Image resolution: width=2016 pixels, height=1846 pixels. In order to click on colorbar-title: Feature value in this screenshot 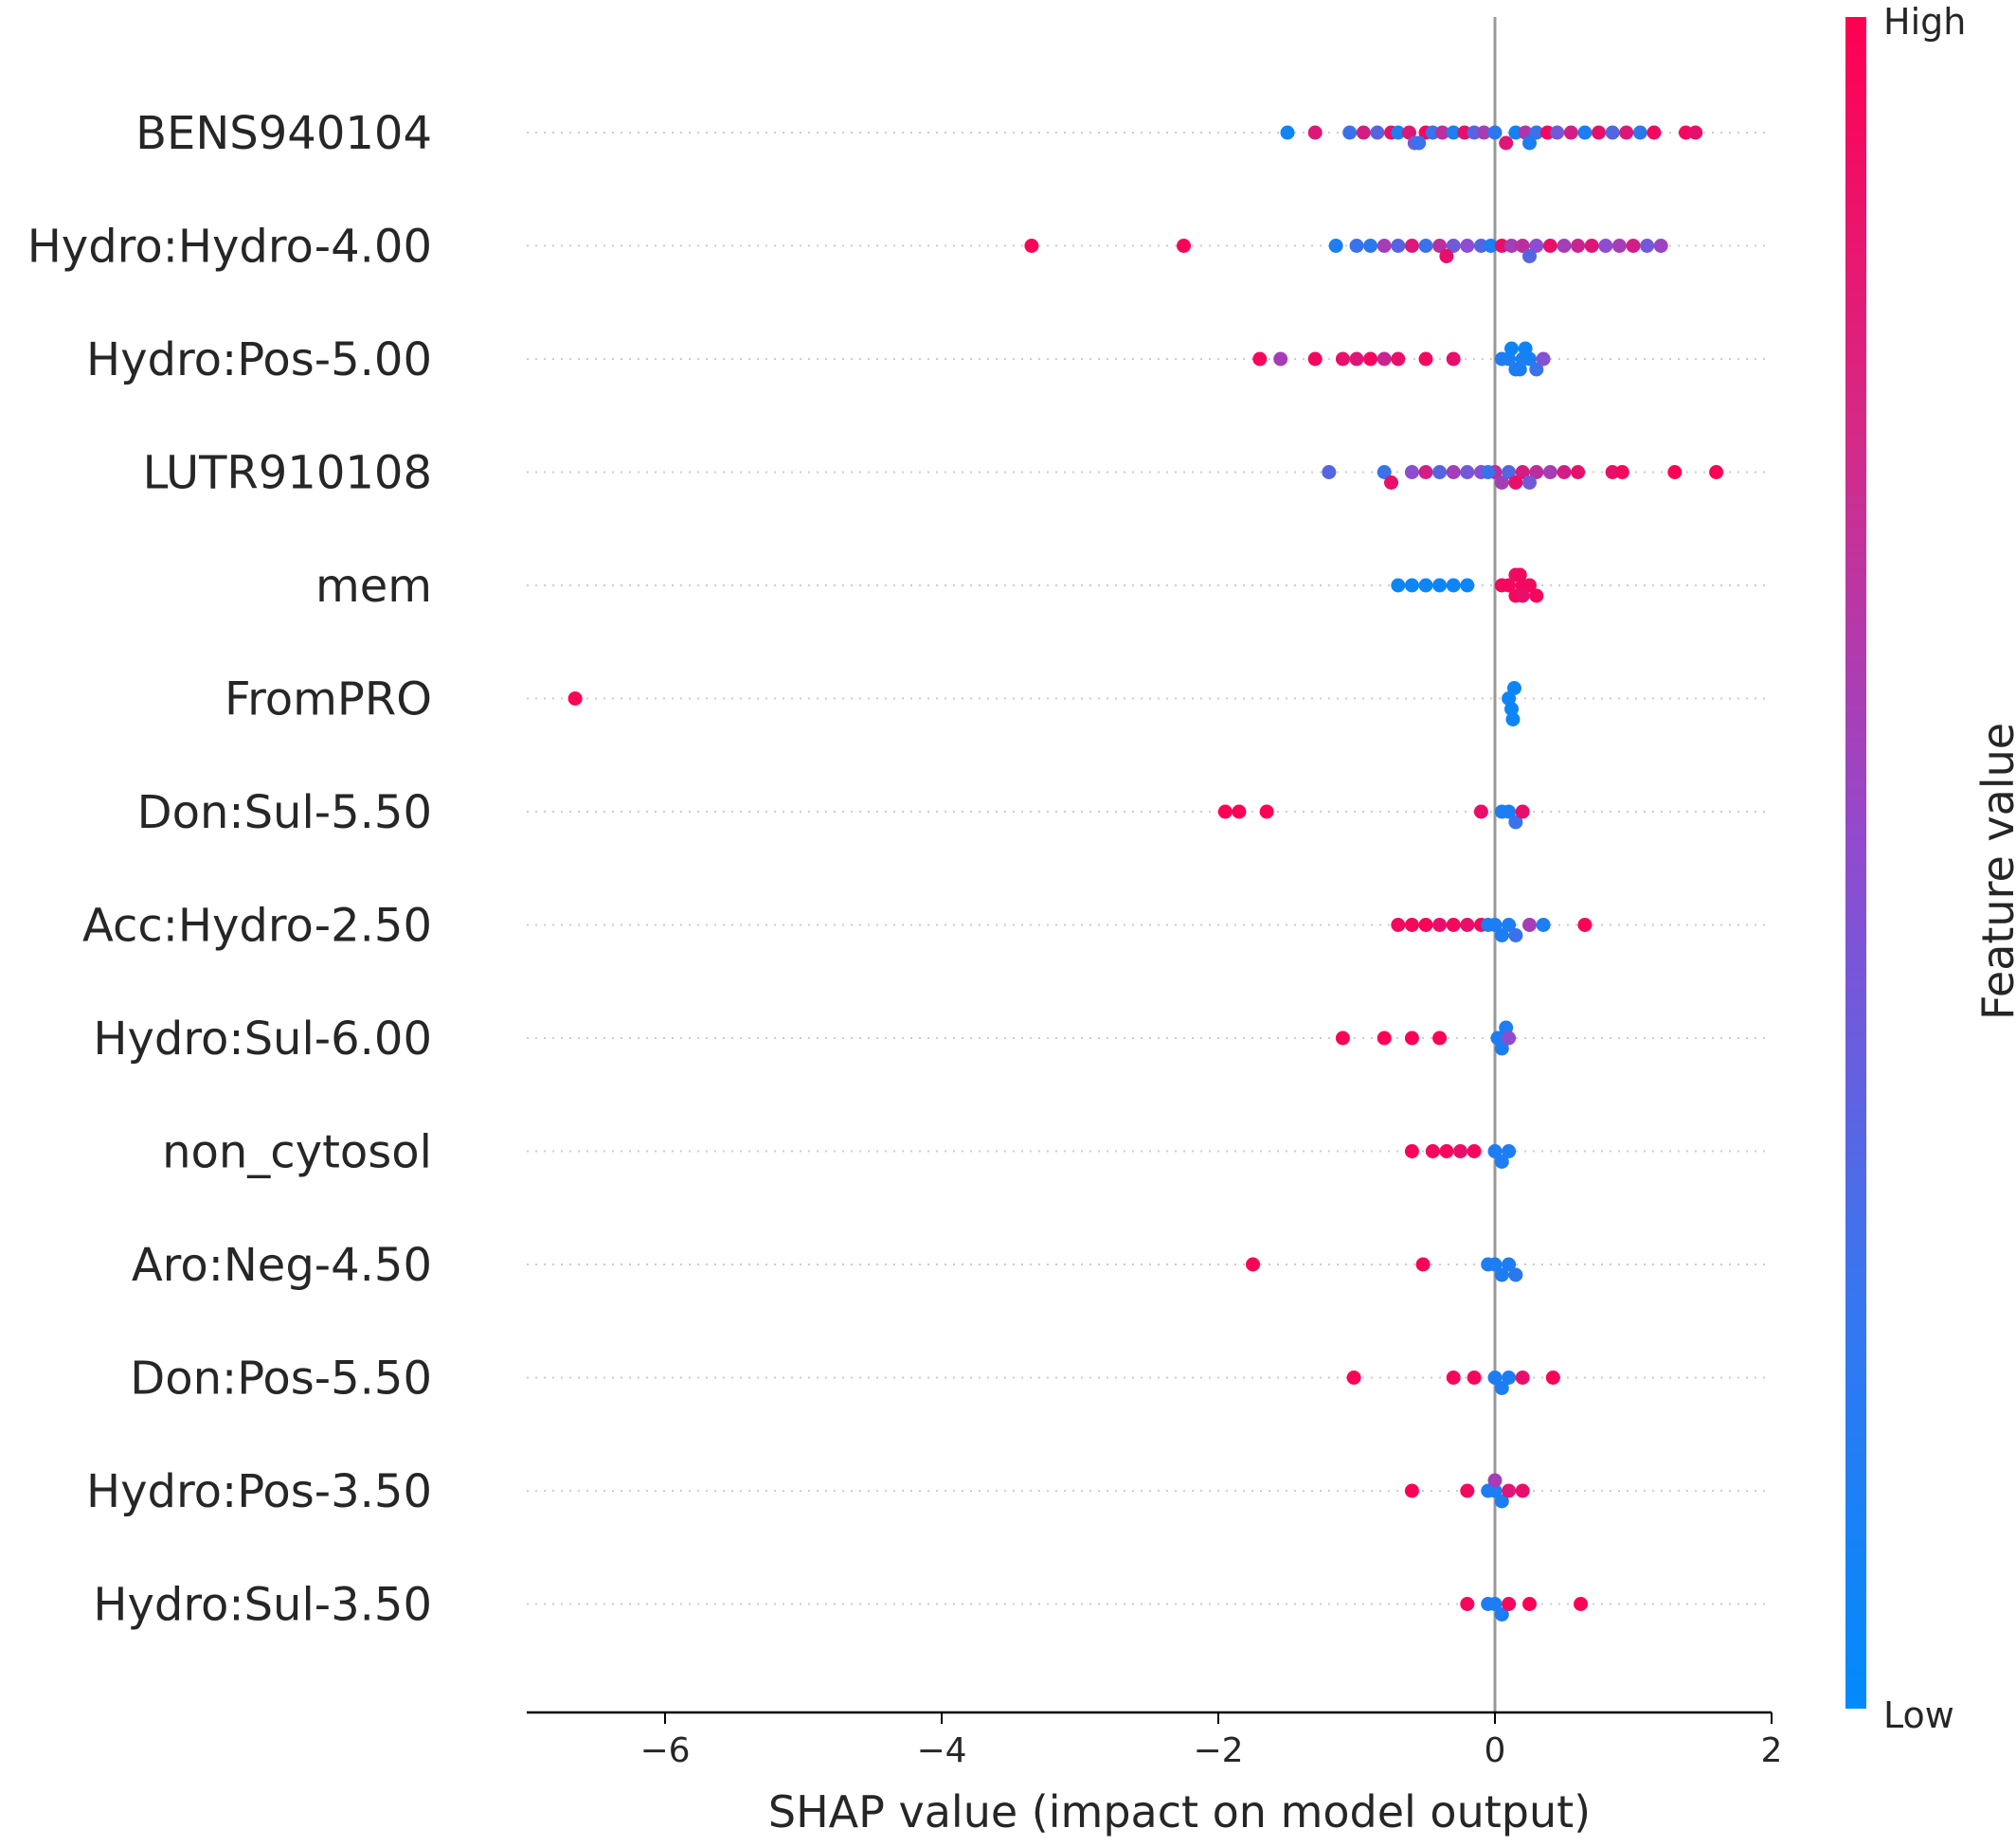, I will do `click(1994, 871)`.